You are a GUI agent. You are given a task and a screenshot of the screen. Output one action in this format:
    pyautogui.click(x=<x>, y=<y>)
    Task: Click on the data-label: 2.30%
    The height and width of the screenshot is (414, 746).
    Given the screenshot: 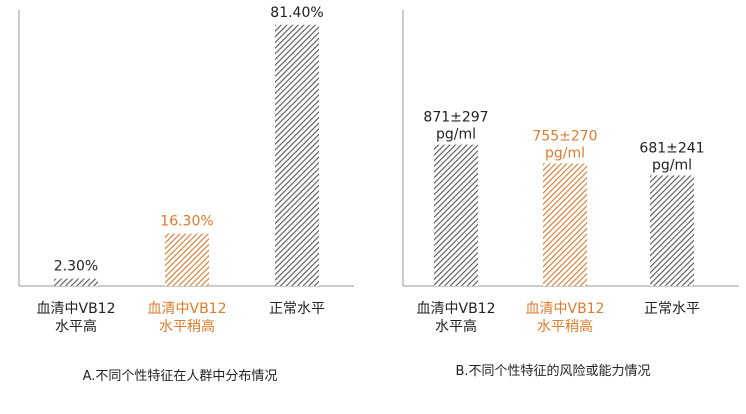 What is the action you would take?
    pyautogui.click(x=76, y=267)
    